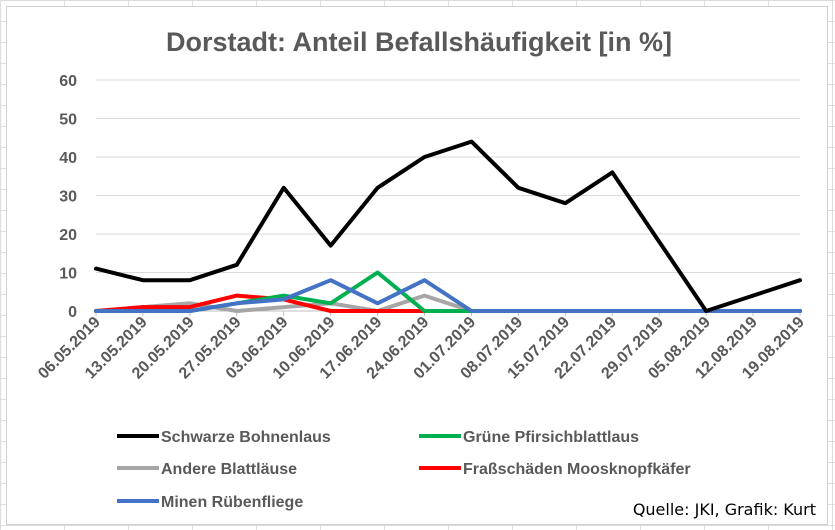  I want to click on source-note: Quelle: JKI, Grafik: Kurt, so click(724, 509).